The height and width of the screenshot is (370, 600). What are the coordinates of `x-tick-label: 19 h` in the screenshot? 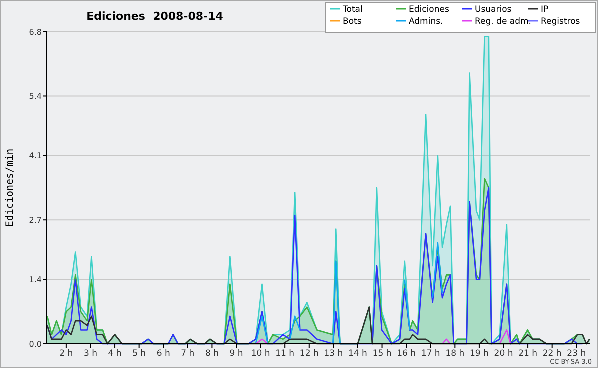 It's located at (479, 354).